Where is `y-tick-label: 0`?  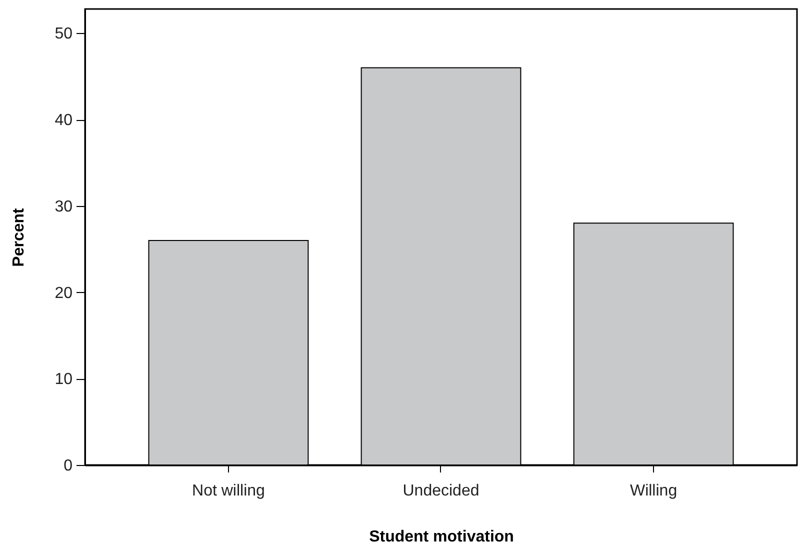 y-tick-label: 0 is located at coordinates (68, 466).